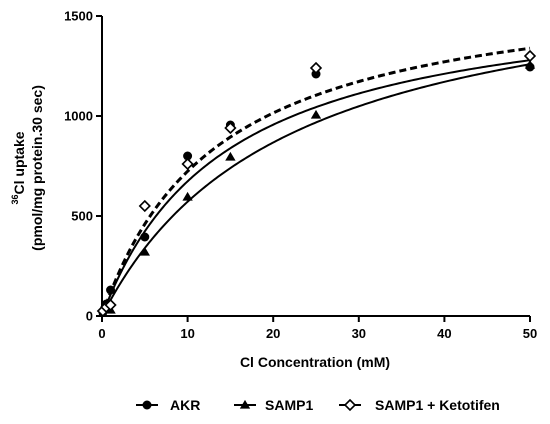 This screenshot has height=424, width=550. I want to click on legend-samp1-label: SAMP1, so click(289, 405).